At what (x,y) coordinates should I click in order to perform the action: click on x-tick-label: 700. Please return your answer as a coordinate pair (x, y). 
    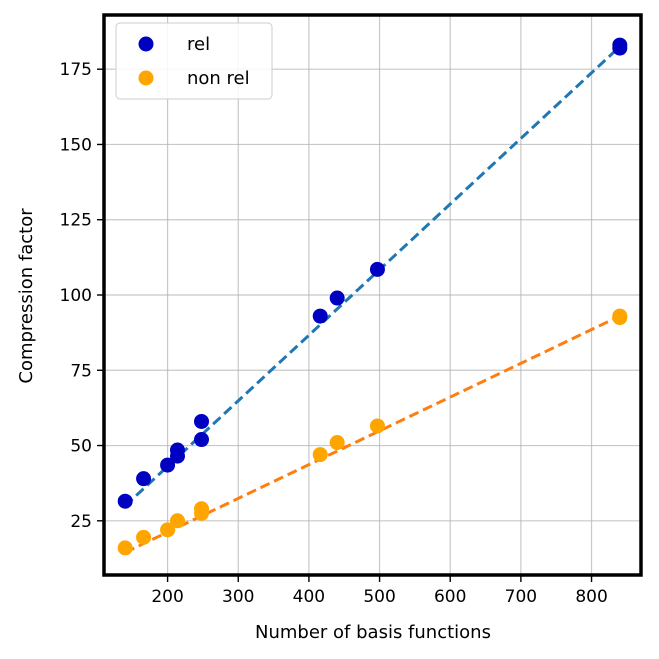
    Looking at the image, I should click on (521, 597).